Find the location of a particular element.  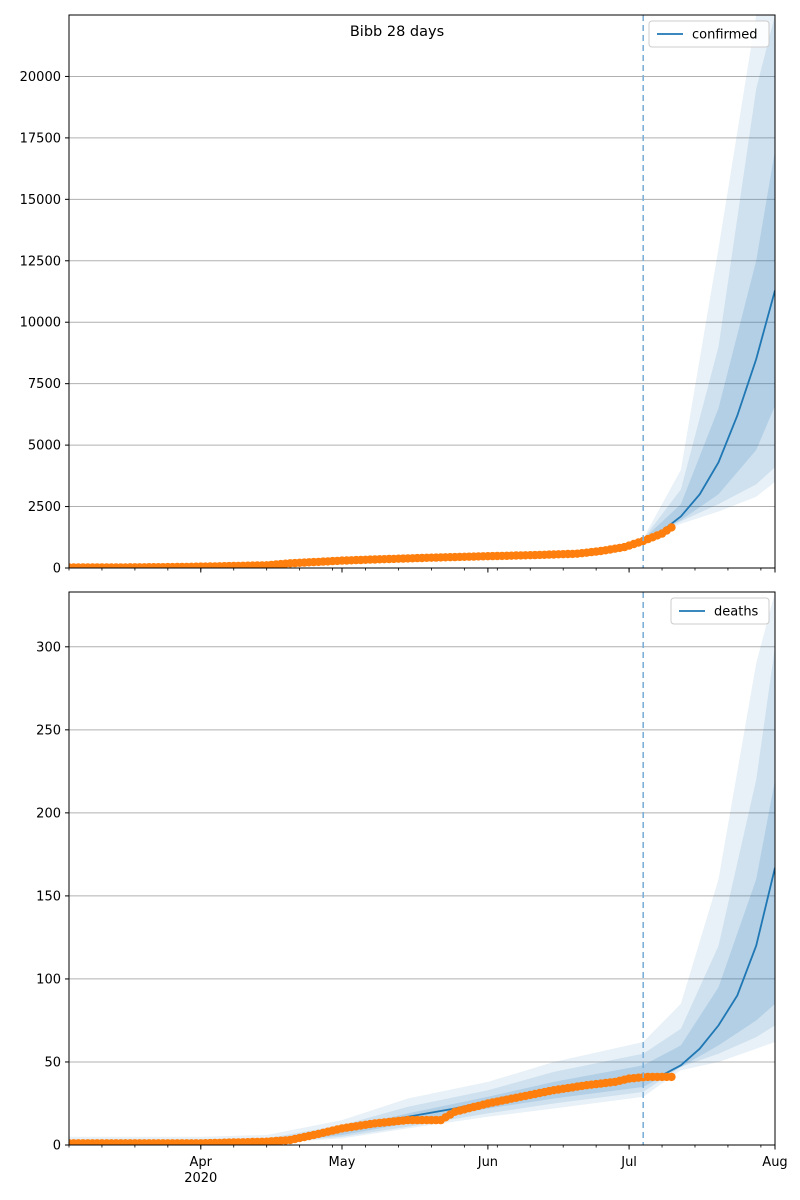

y-tick-label: 2500 is located at coordinates (44, 507).